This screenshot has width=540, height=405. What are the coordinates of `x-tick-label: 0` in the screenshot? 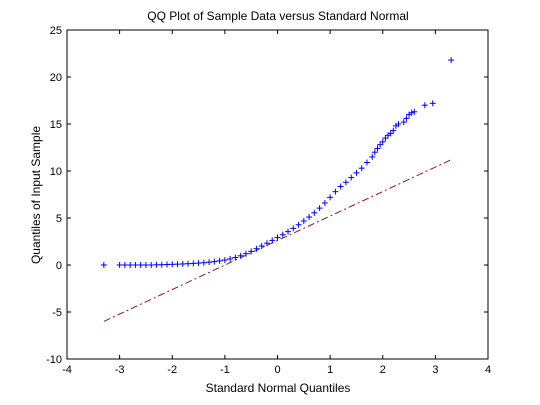 It's located at (277, 370).